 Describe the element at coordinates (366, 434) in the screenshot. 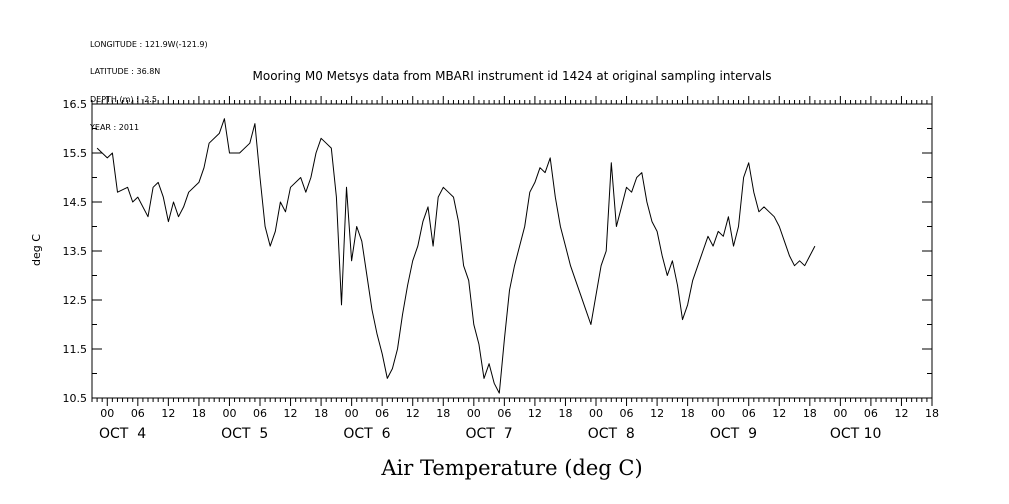

I see `day-label: OCT 6` at that location.